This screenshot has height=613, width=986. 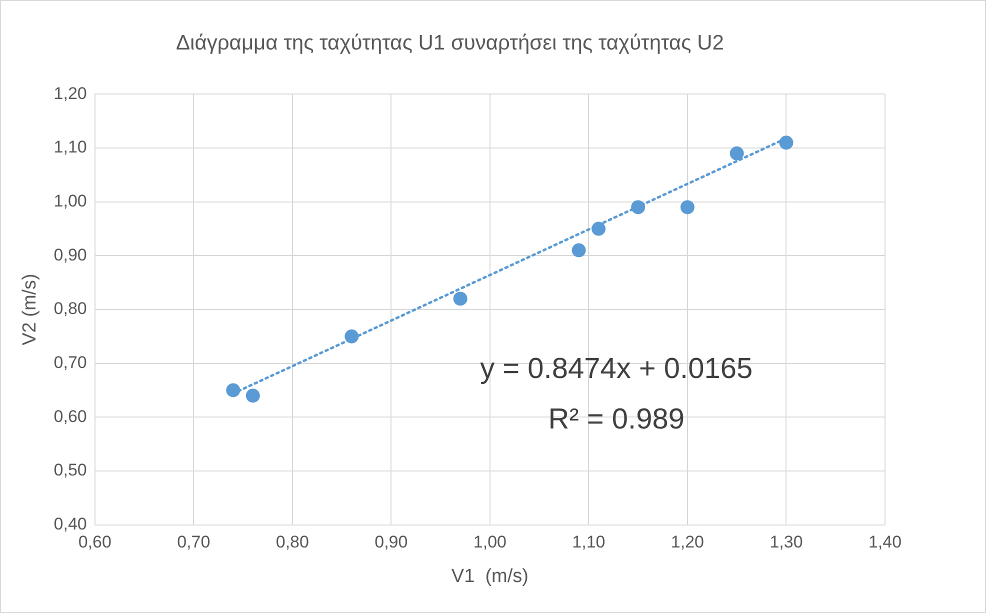 What do you see at coordinates (616, 420) in the screenshot?
I see `annotation: R² = 0.989` at bounding box center [616, 420].